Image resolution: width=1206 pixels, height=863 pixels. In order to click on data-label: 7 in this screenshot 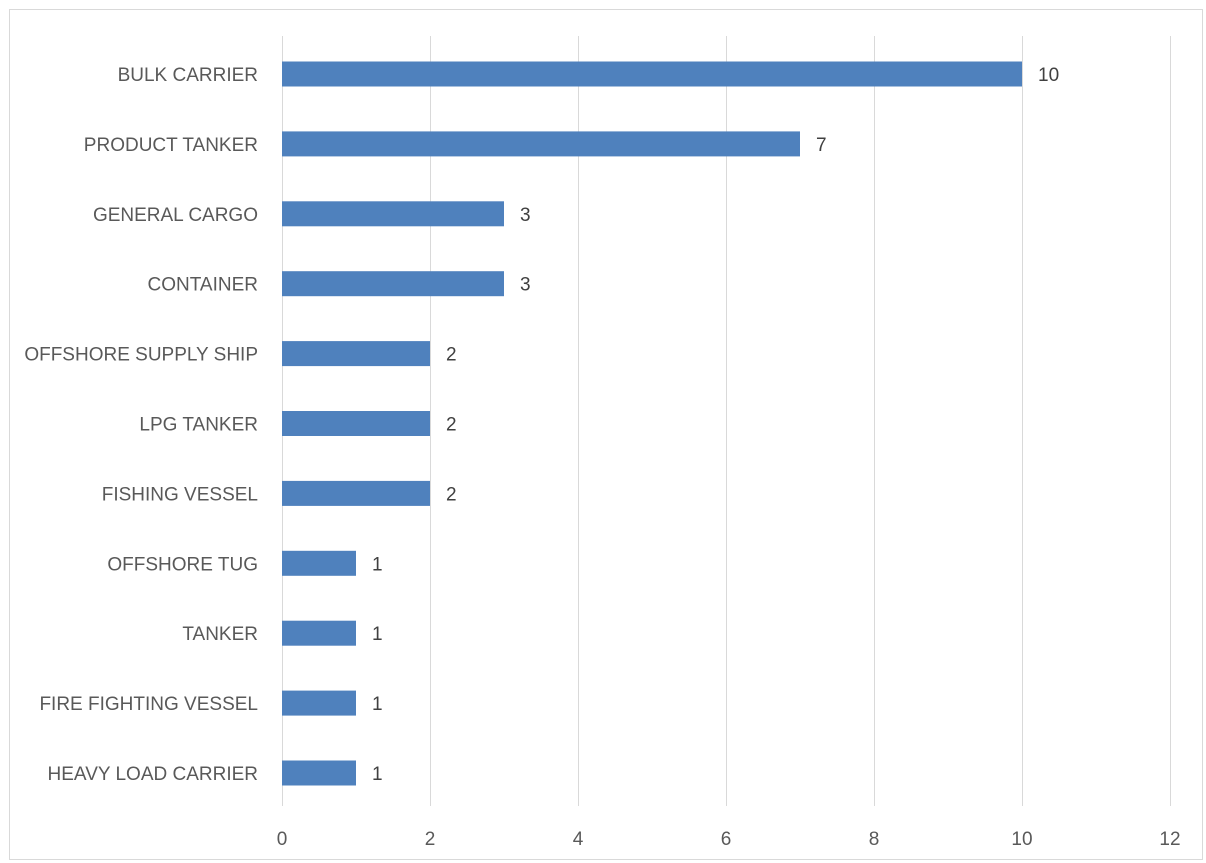, I will do `click(821, 145)`.